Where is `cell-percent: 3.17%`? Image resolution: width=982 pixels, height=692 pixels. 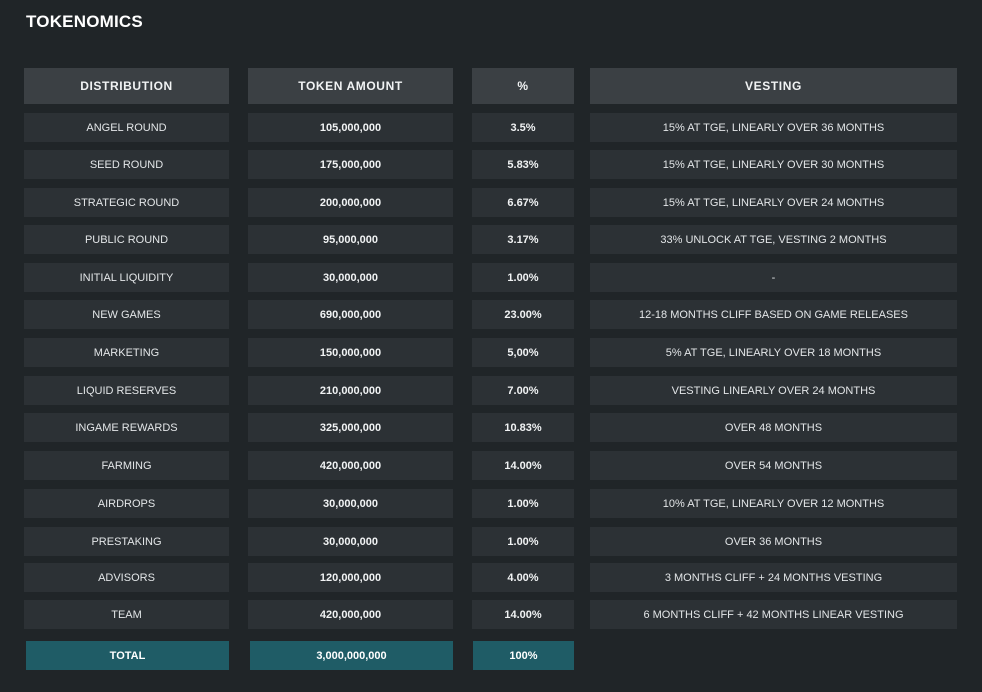 cell-percent: 3.17% is located at coordinates (523, 239).